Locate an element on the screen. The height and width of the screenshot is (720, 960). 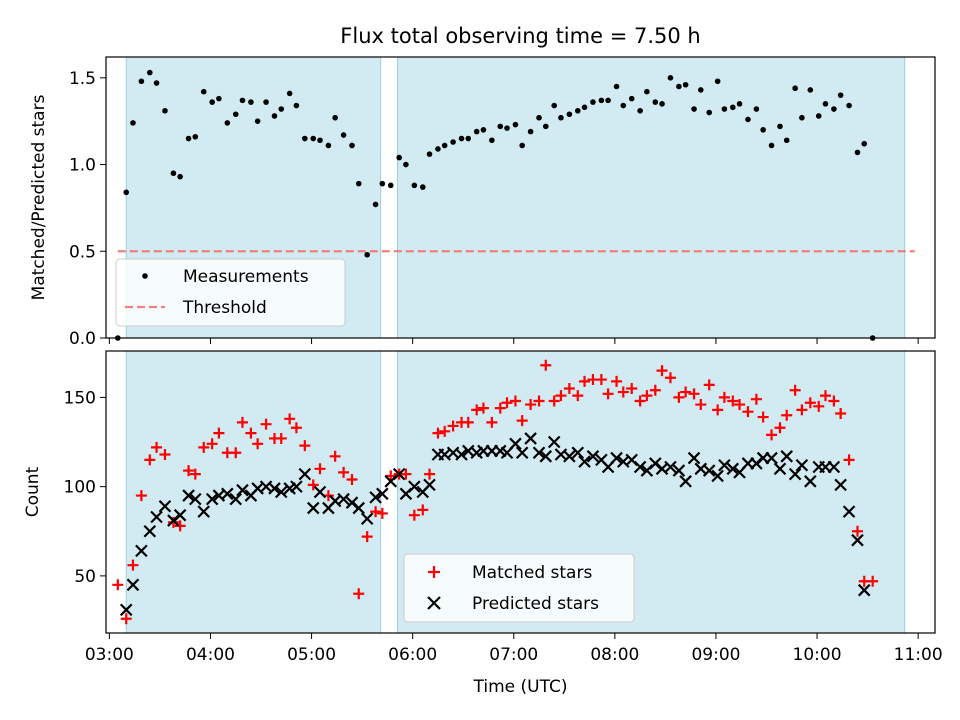
top-legend: Measurements Threshold is located at coordinates (230, 292).